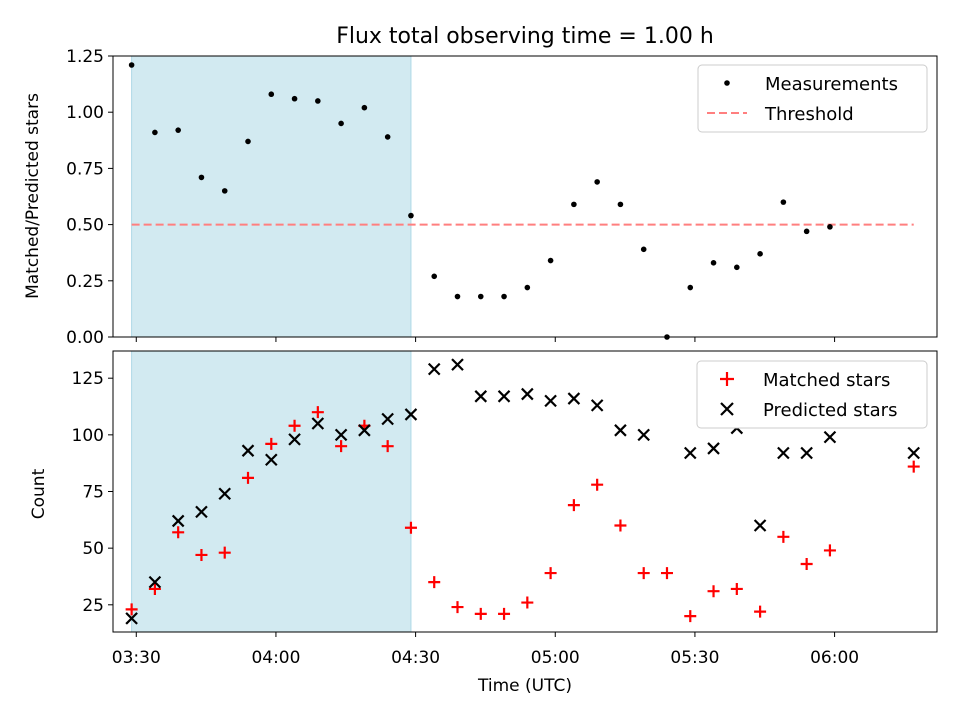 This screenshot has width=960, height=720. I want to click on bottom-shaded-span, so click(271, 491).